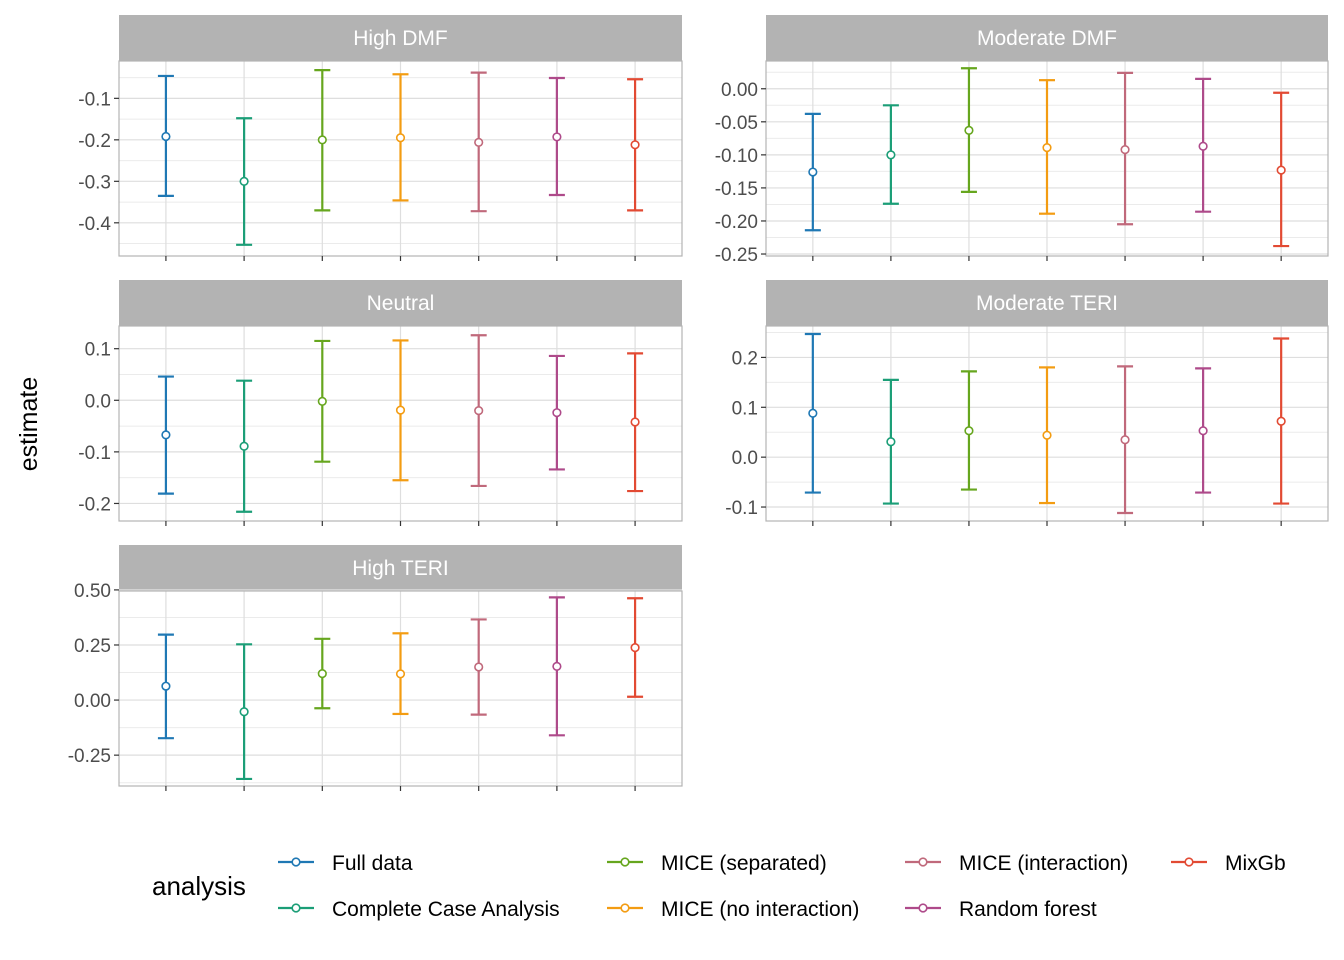  Describe the element at coordinates (94, 182) in the screenshot. I see `y-tick-label: -0.3` at that location.